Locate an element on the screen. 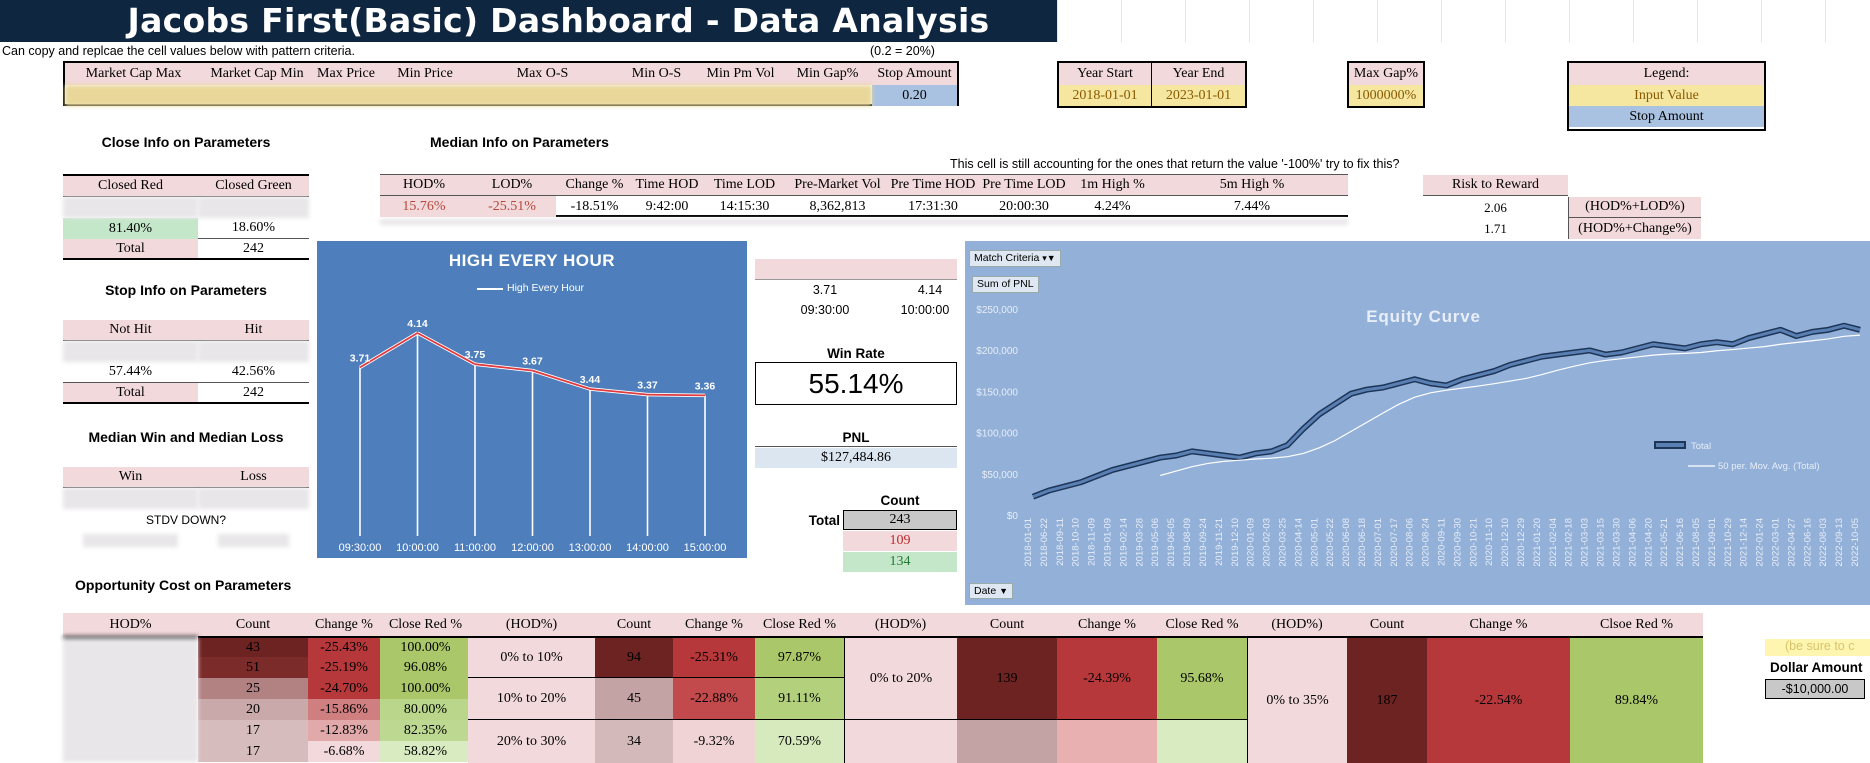 The width and height of the screenshot is (1870, 763). opp1-red: 80.00% is located at coordinates (425, 709).